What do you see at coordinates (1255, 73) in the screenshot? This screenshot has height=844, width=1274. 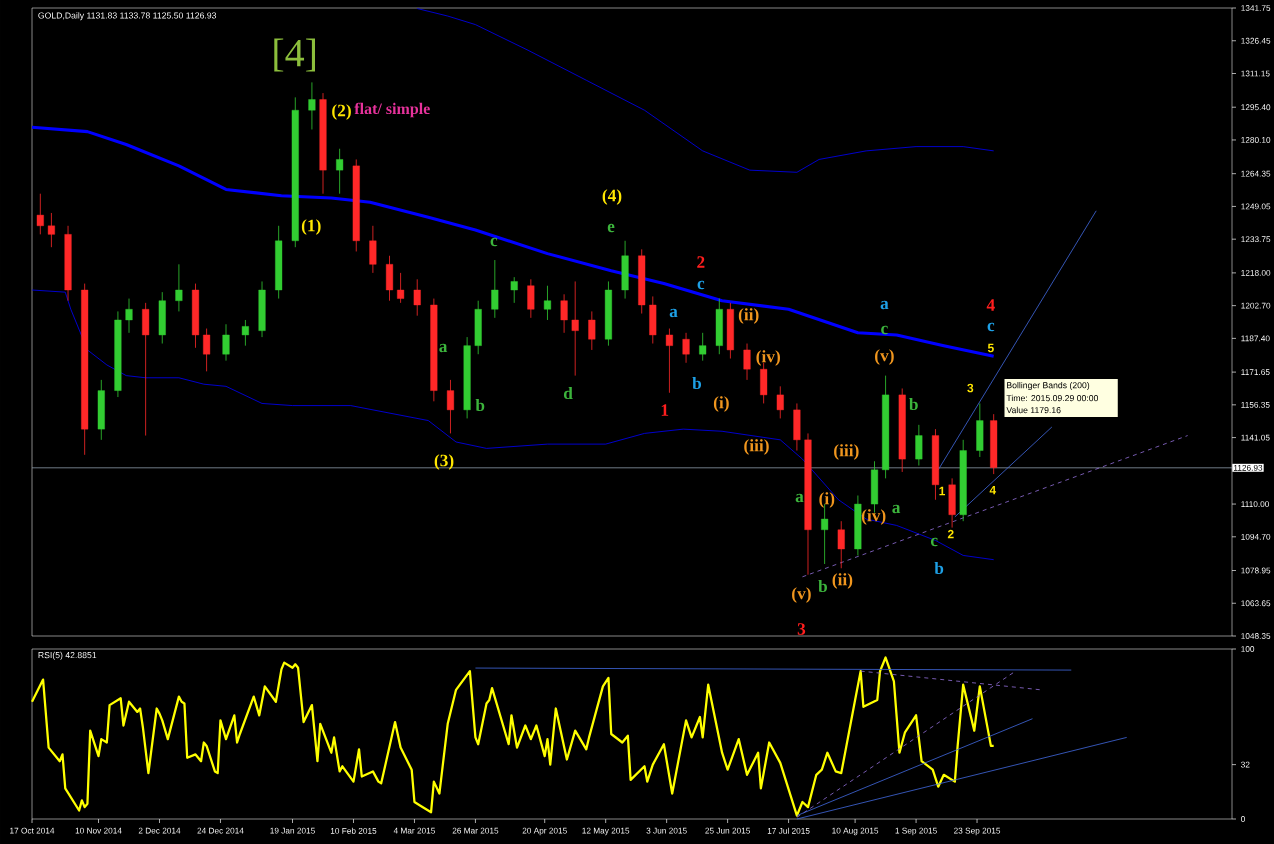 I see `y-tick-label: 1311.15` at bounding box center [1255, 73].